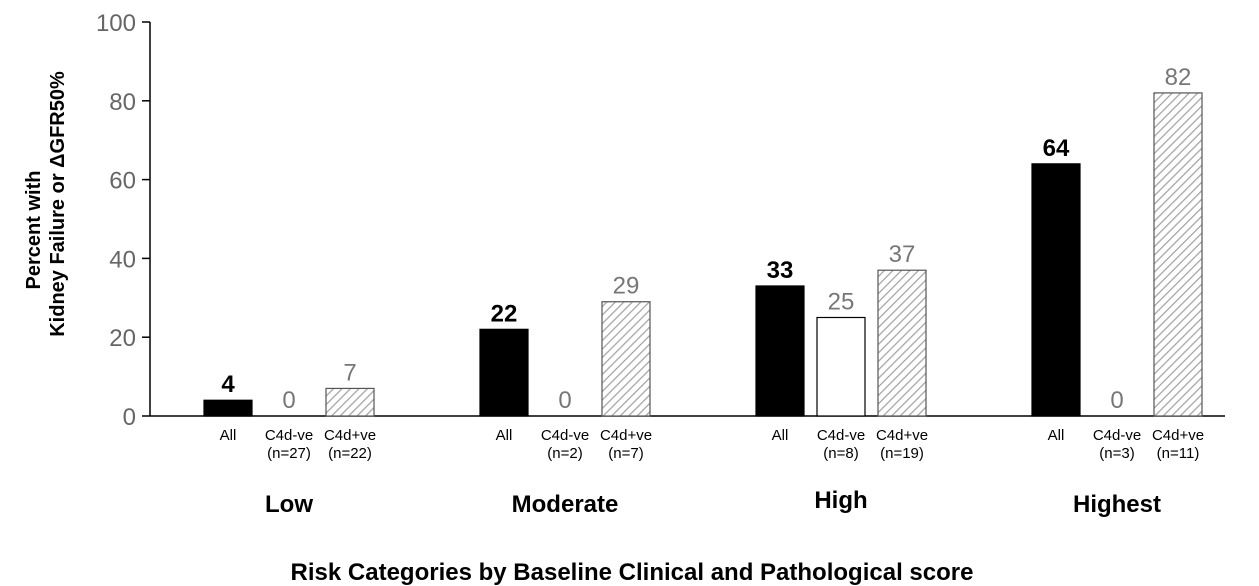 Image resolution: width=1259 pixels, height=586 pixels. What do you see at coordinates (504, 313) in the screenshot?
I see `value-label: 22` at bounding box center [504, 313].